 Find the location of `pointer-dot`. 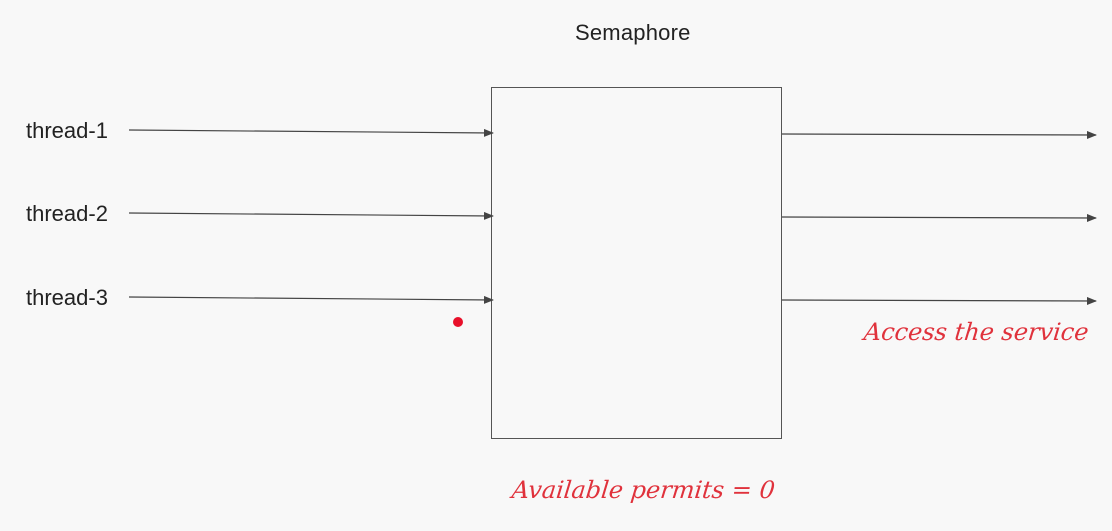

pointer-dot is located at coordinates (458, 322).